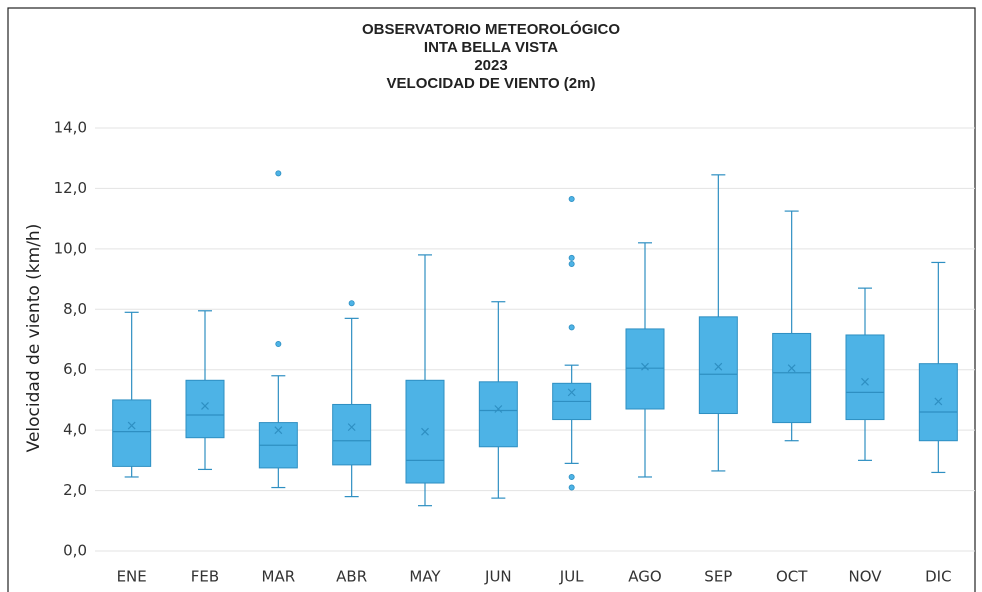 The height and width of the screenshot is (592, 982). What do you see at coordinates (205, 577) in the screenshot?
I see `x-tick-label: FEB` at bounding box center [205, 577].